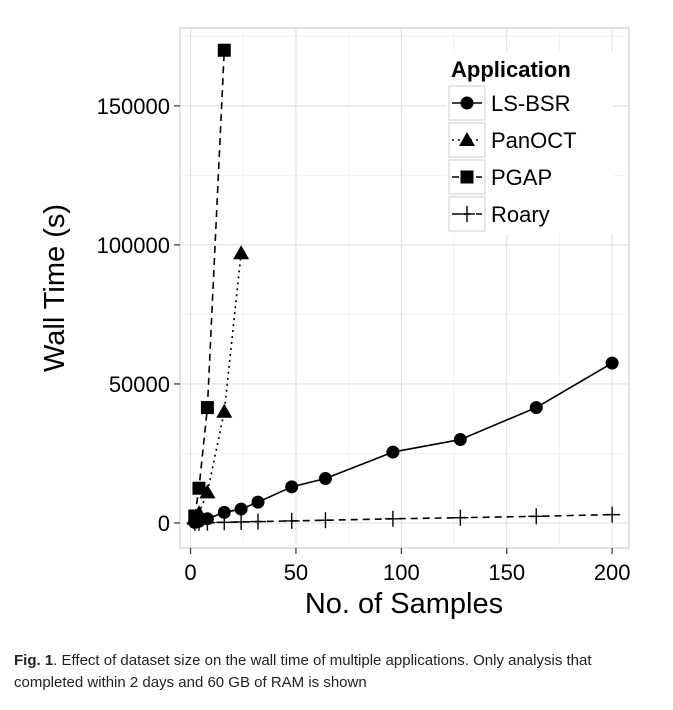 Image resolution: width=673 pixels, height=710 pixels. I want to click on y-tick-label: 100000, so click(133, 245).